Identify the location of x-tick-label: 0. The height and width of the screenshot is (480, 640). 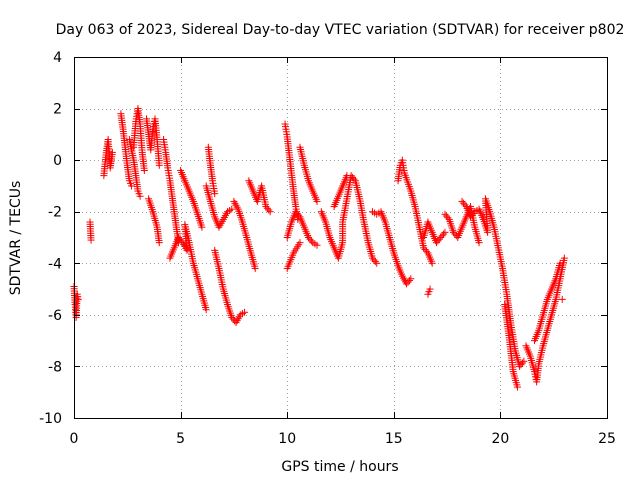
(74, 439).